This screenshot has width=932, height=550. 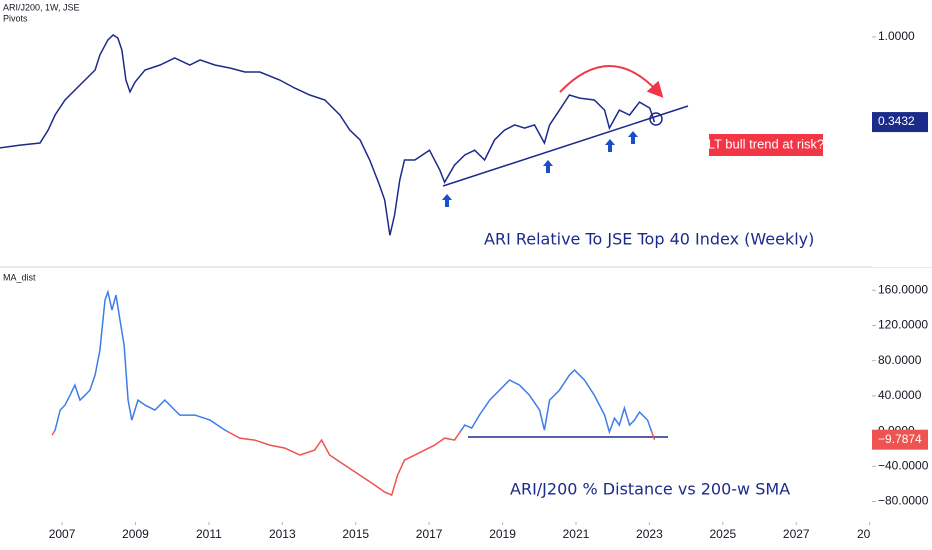 I want to click on y-tick-label: 1.0000, so click(x=896, y=36).